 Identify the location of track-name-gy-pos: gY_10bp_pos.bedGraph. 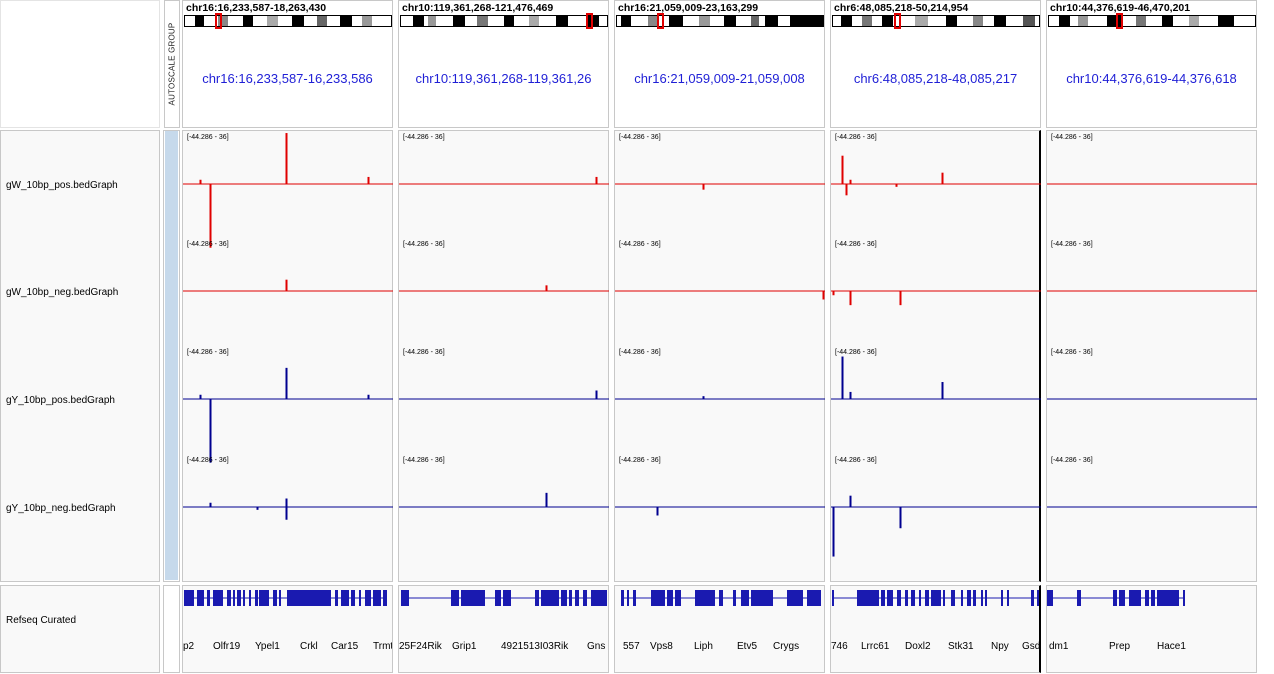
(60, 400).